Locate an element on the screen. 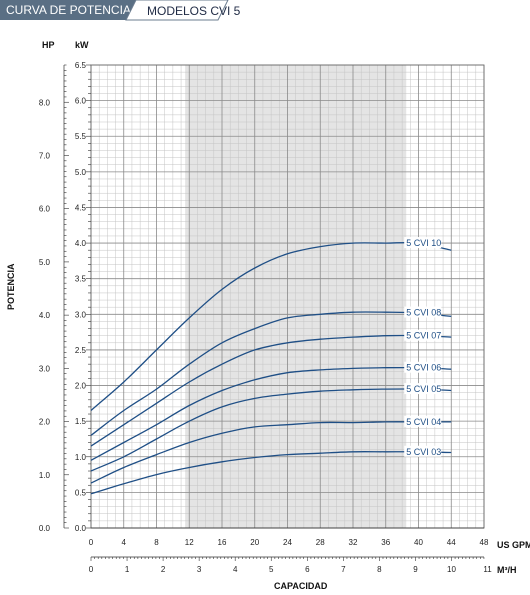 The height and width of the screenshot is (595, 530). hp-tick-label: 0.0 is located at coordinates (45, 528).